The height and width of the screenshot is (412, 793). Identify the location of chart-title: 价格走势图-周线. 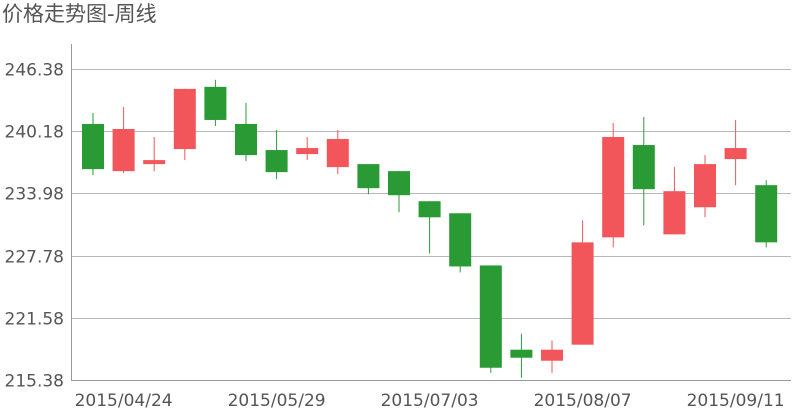
(79, 14).